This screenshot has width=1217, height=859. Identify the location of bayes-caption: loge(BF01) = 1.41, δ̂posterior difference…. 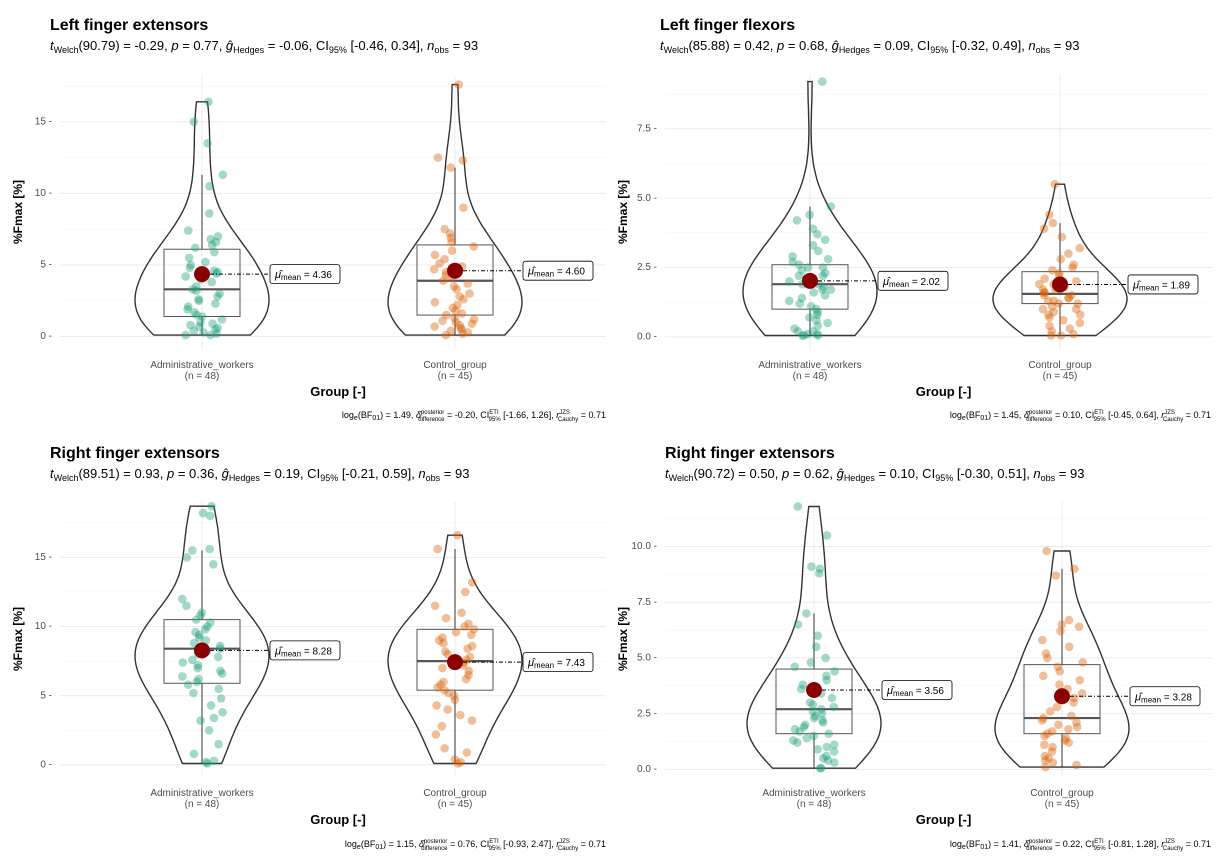
(1080, 845).